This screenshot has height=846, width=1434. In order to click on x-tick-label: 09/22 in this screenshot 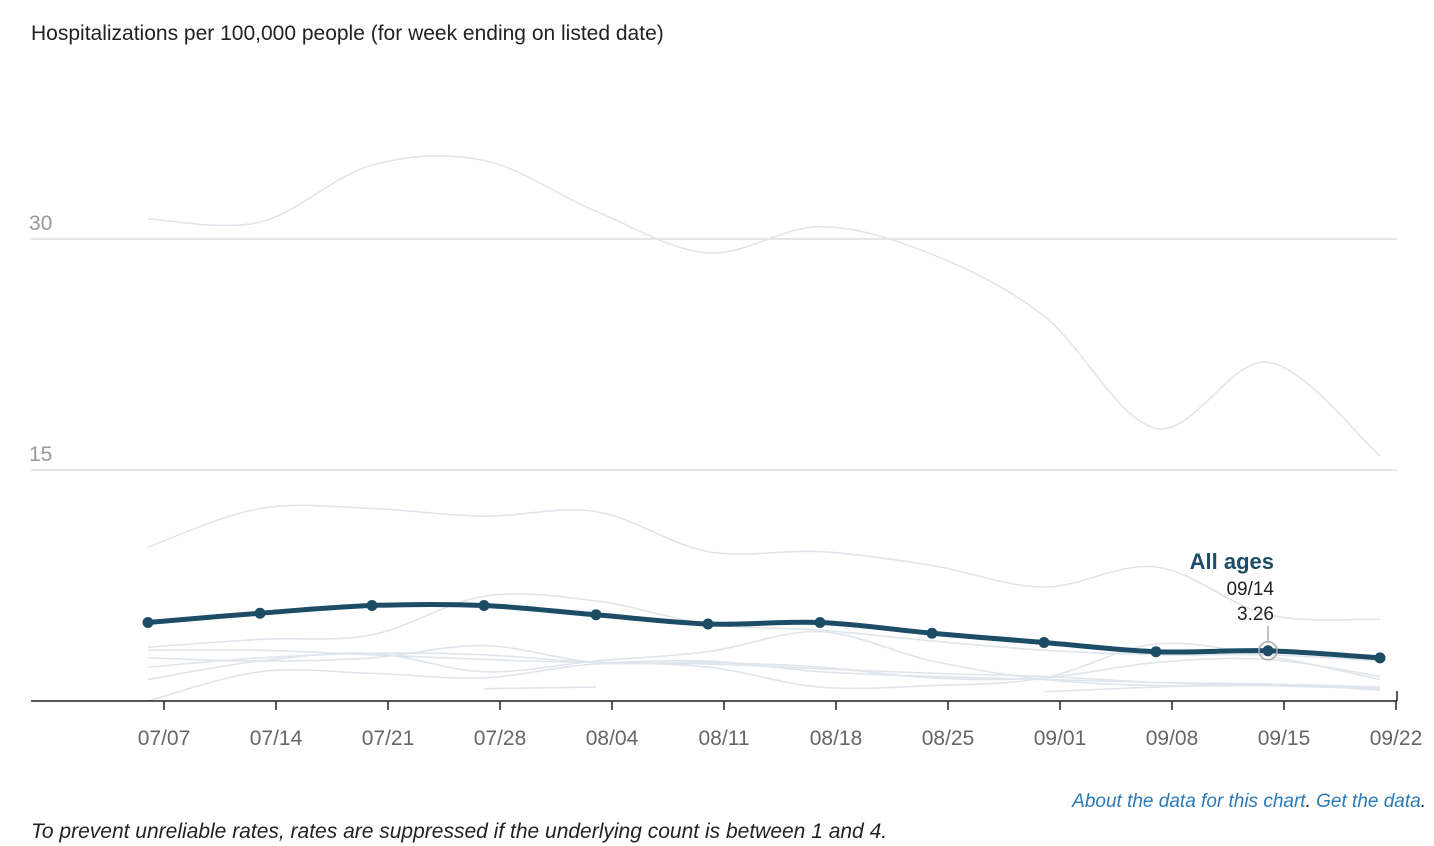, I will do `click(1396, 738)`.